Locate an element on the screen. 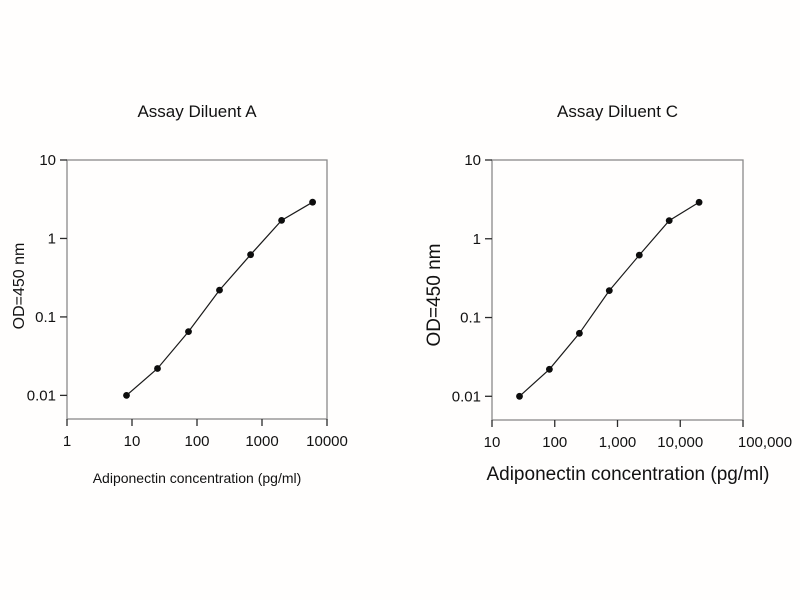  chart-c-title: Assay Diluent C is located at coordinates (617, 111).